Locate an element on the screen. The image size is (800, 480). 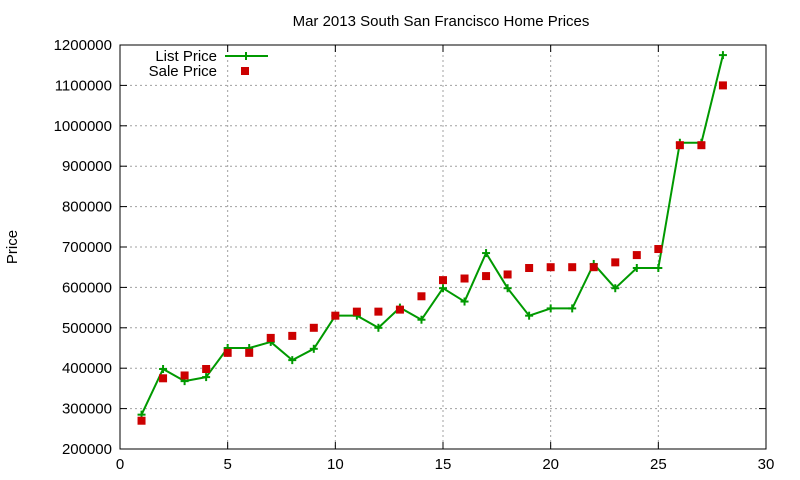
x-tick-label: 5 is located at coordinates (227, 464).